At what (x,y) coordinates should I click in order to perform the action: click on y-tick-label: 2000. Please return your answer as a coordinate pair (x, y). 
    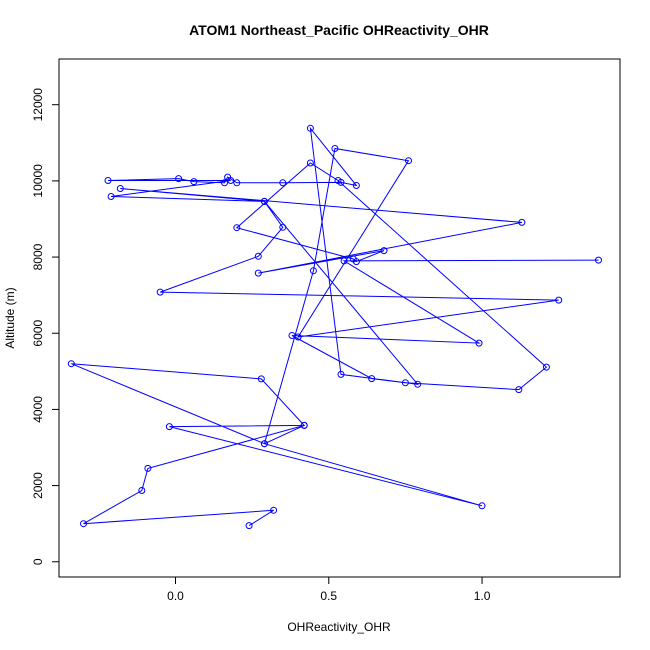
    Looking at the image, I should click on (38, 485).